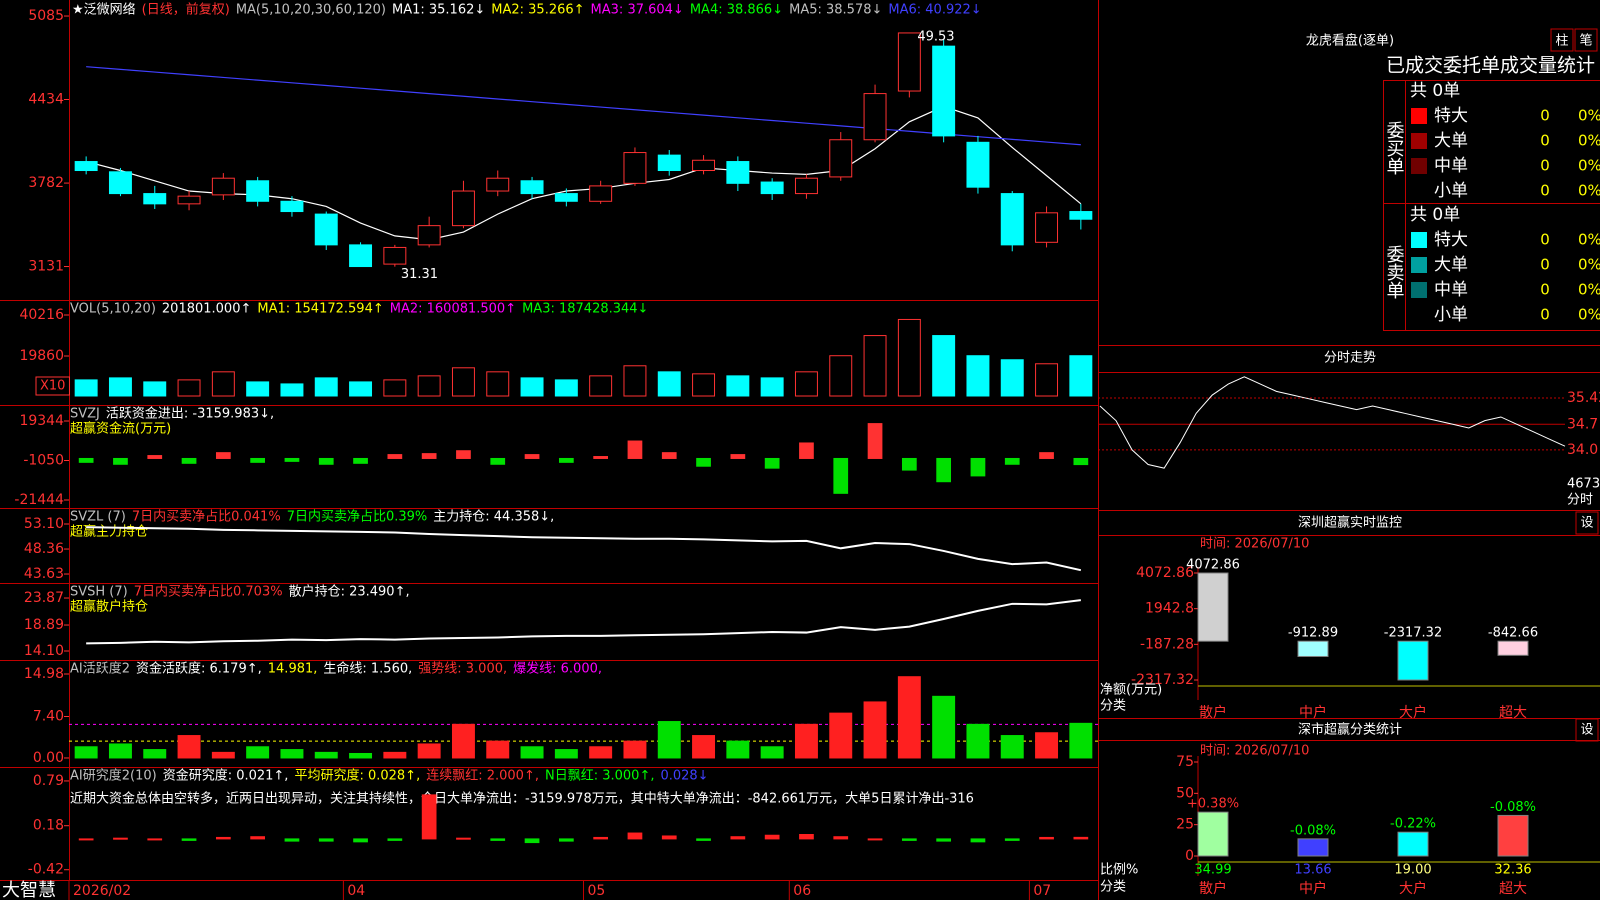 This screenshot has width=1600, height=900. I want to click on button-label: 笔, so click(1585, 41).